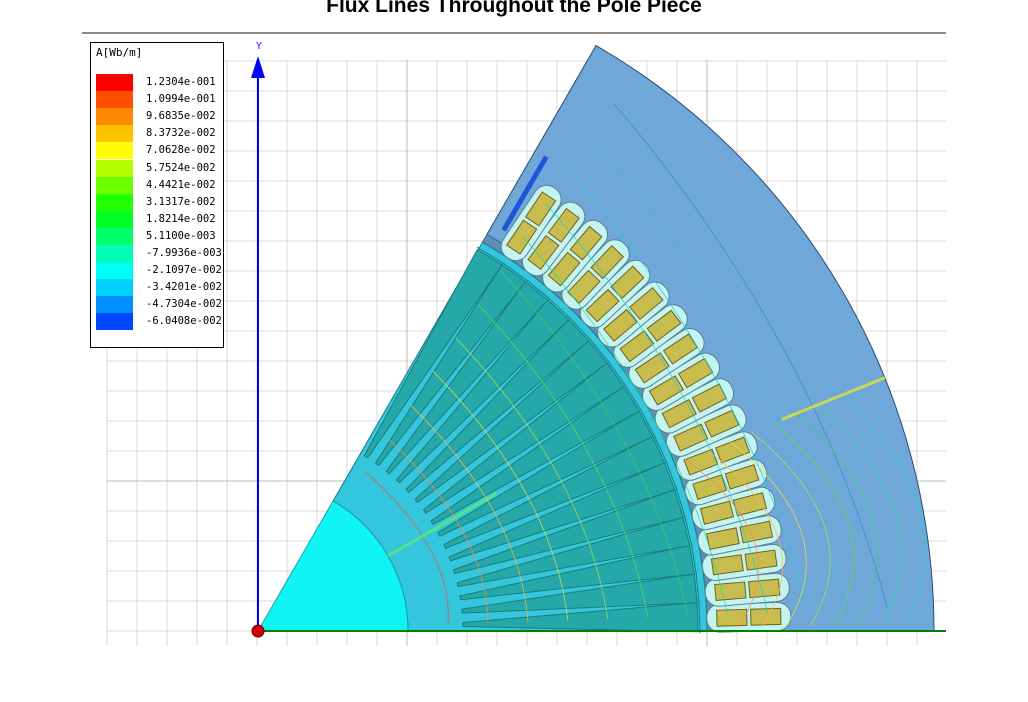  I want to click on legend-entry: -4.7304e-002, so click(159, 305).